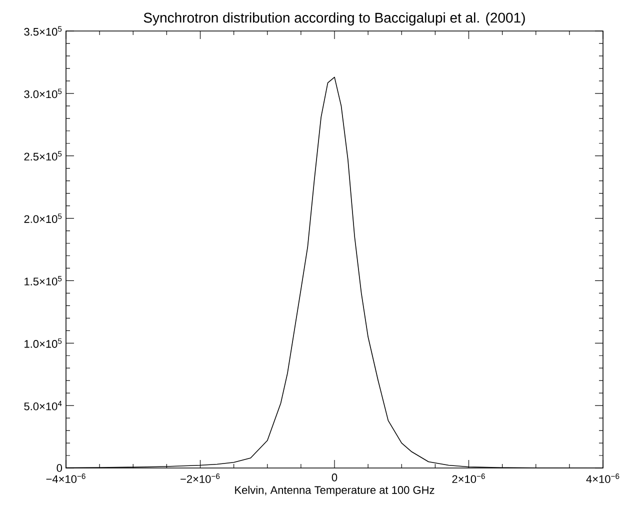  Describe the element at coordinates (334, 491) in the screenshot. I see `x-axis-title: Kelvin, Antenna Temperature at 100 GHz` at that location.